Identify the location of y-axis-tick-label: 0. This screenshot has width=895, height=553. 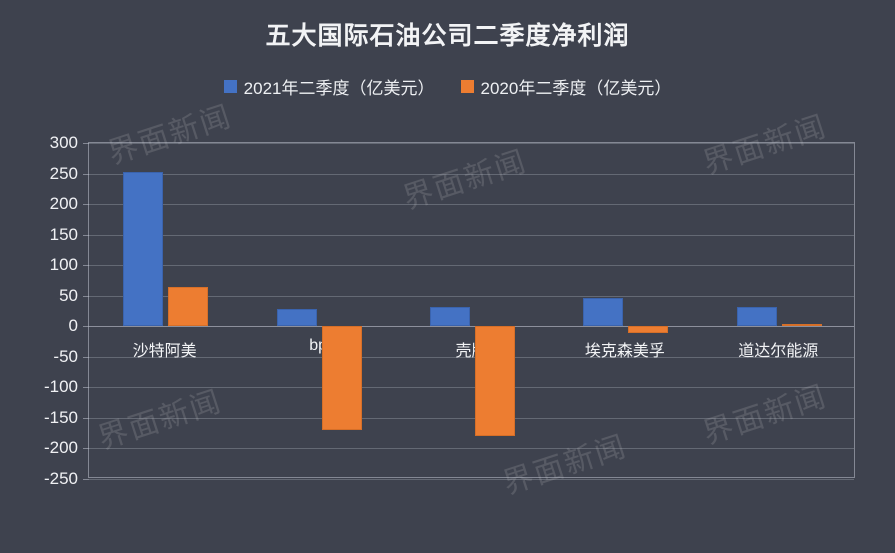
(73, 326).